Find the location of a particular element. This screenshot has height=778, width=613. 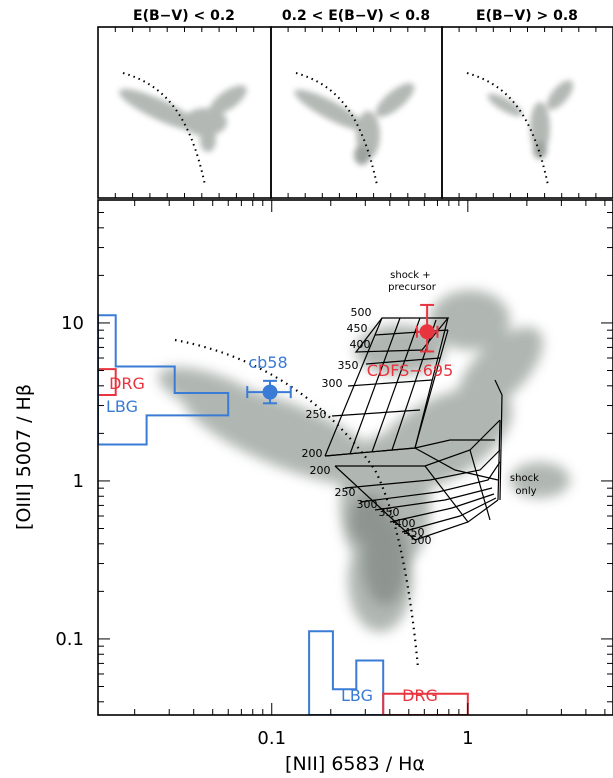

drg-label-bottom: DRG is located at coordinates (420, 695).